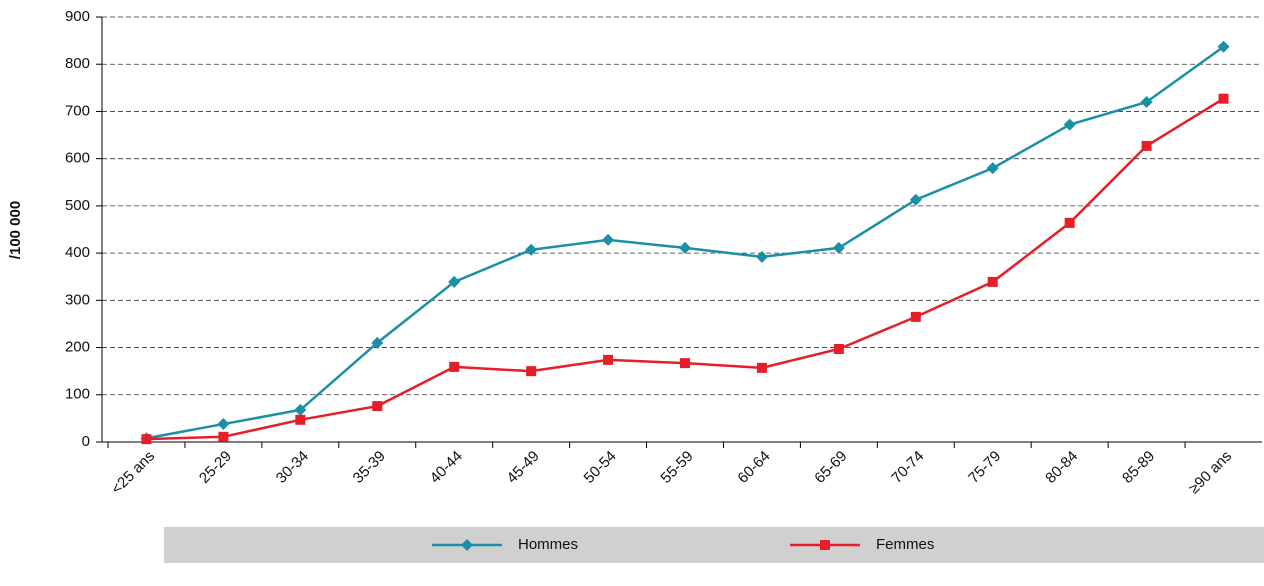 The width and height of the screenshot is (1264, 586). What do you see at coordinates (77, 347) in the screenshot?
I see `y-tick-label: 200` at bounding box center [77, 347].